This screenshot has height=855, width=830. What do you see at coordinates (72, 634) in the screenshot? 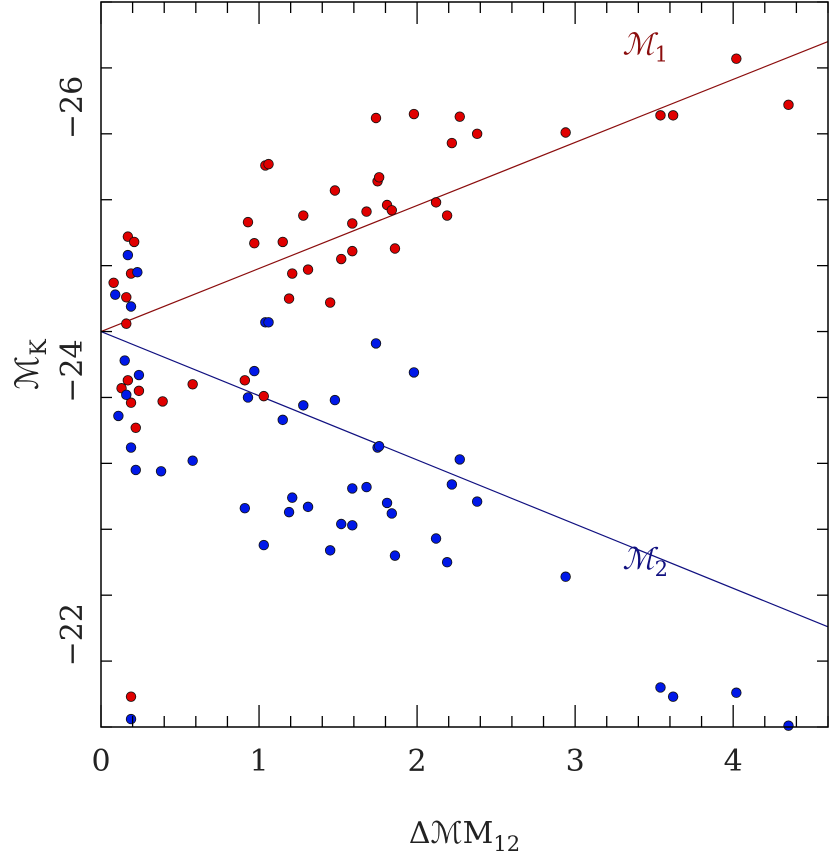
I see `y-tick-label: −22` at bounding box center [72, 634].